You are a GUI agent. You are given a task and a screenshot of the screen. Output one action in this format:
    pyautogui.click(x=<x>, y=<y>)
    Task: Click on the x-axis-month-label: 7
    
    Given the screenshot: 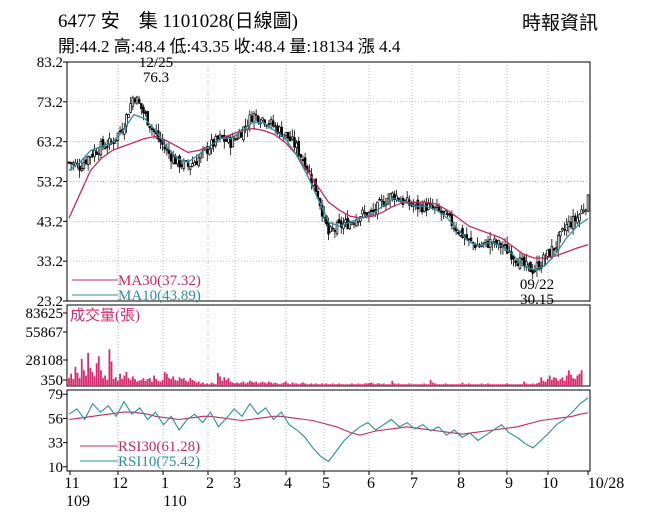 What is the action you would take?
    pyautogui.click(x=414, y=483)
    